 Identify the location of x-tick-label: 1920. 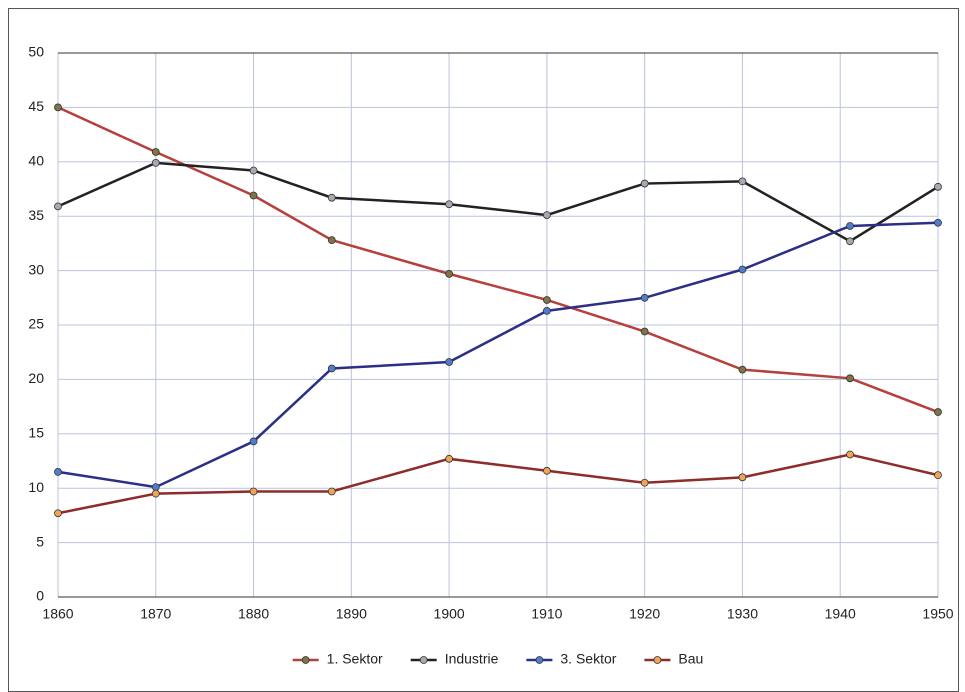
(644, 614).